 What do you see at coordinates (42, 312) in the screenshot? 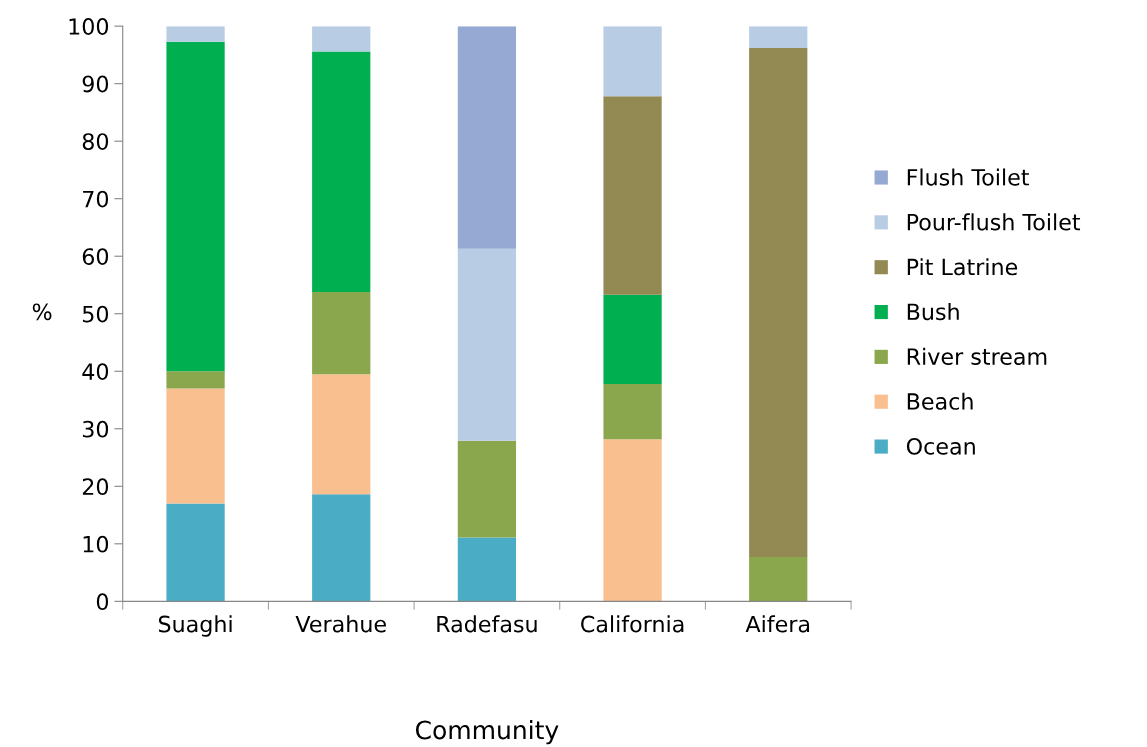
I see `y-axis-title: %` at bounding box center [42, 312].